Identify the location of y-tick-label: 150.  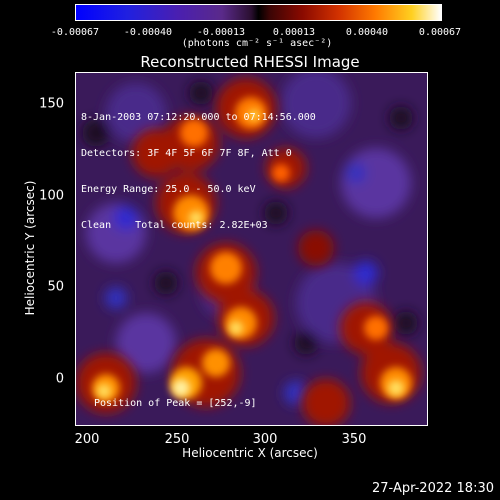
(51, 104).